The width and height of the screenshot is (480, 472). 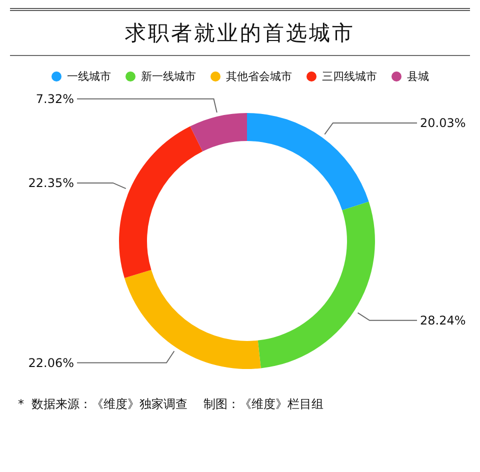 What do you see at coordinates (349, 76) in the screenshot?
I see `legend-label: 三四线城市` at bounding box center [349, 76].